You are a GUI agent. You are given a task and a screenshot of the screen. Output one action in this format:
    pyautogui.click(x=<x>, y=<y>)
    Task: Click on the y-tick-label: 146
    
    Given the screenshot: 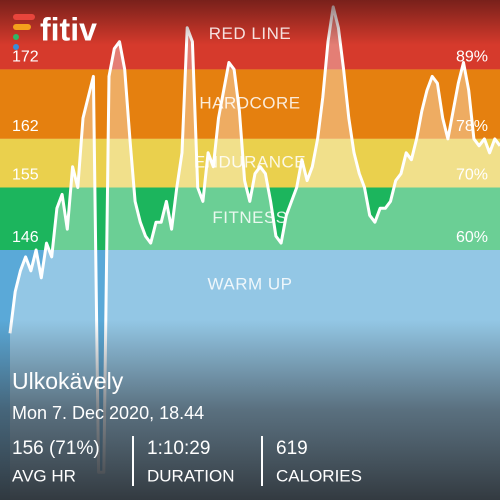 What is the action you would take?
    pyautogui.click(x=25, y=237)
    